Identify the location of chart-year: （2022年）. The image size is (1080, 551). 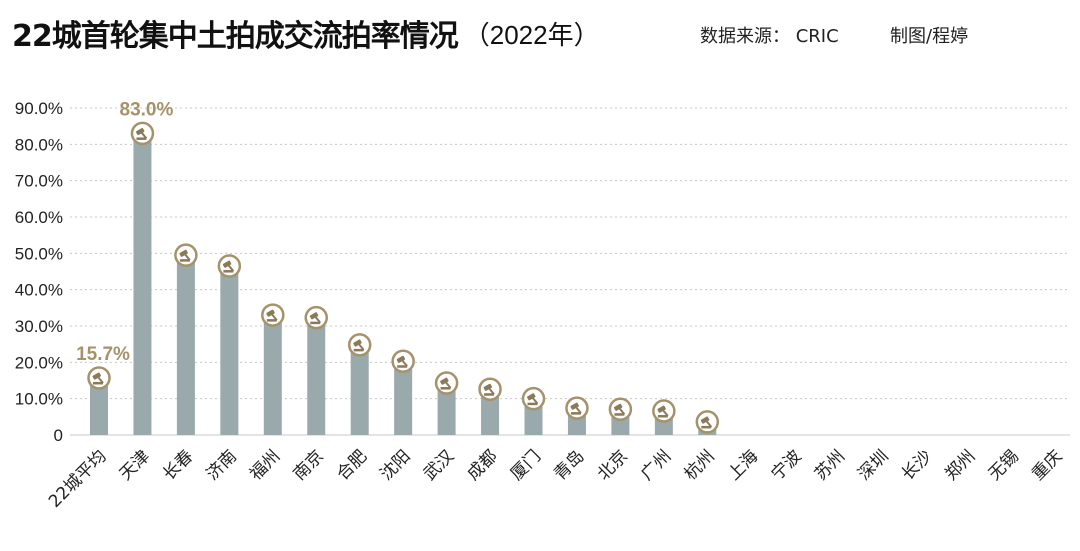
(531, 34).